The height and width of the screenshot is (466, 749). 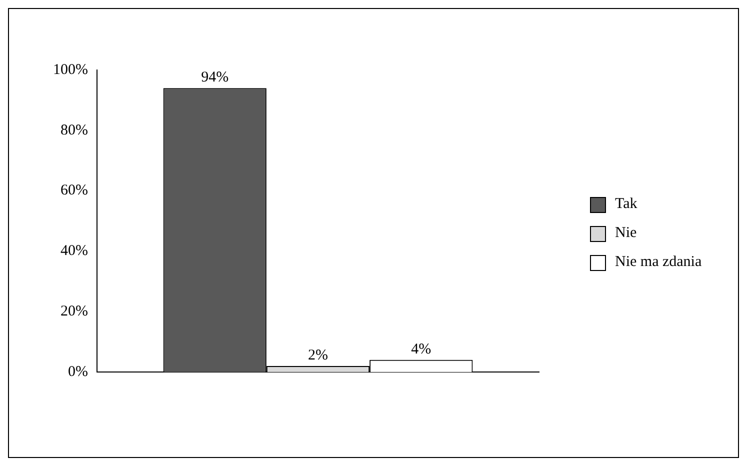 What do you see at coordinates (318, 355) in the screenshot?
I see `data-label: 2%` at bounding box center [318, 355].